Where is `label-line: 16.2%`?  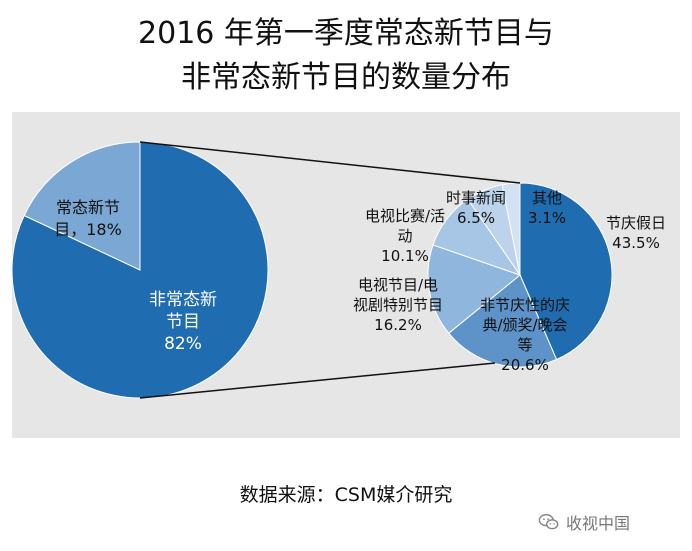
label-line: 16.2% is located at coordinates (398, 325).